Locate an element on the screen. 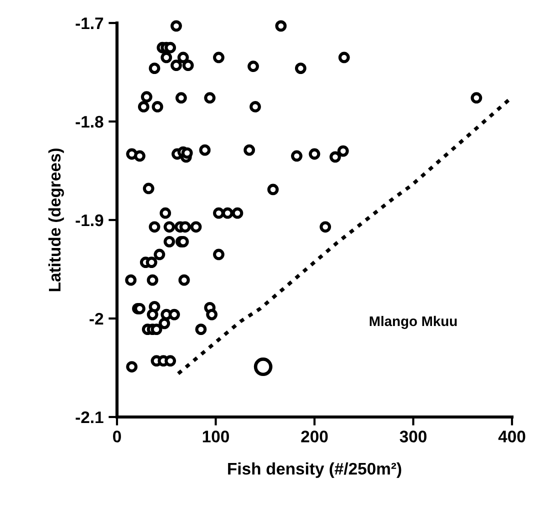 Image resolution: width=534 pixels, height=516 pixels. y-tick-label: -1.8 is located at coordinates (90, 122).